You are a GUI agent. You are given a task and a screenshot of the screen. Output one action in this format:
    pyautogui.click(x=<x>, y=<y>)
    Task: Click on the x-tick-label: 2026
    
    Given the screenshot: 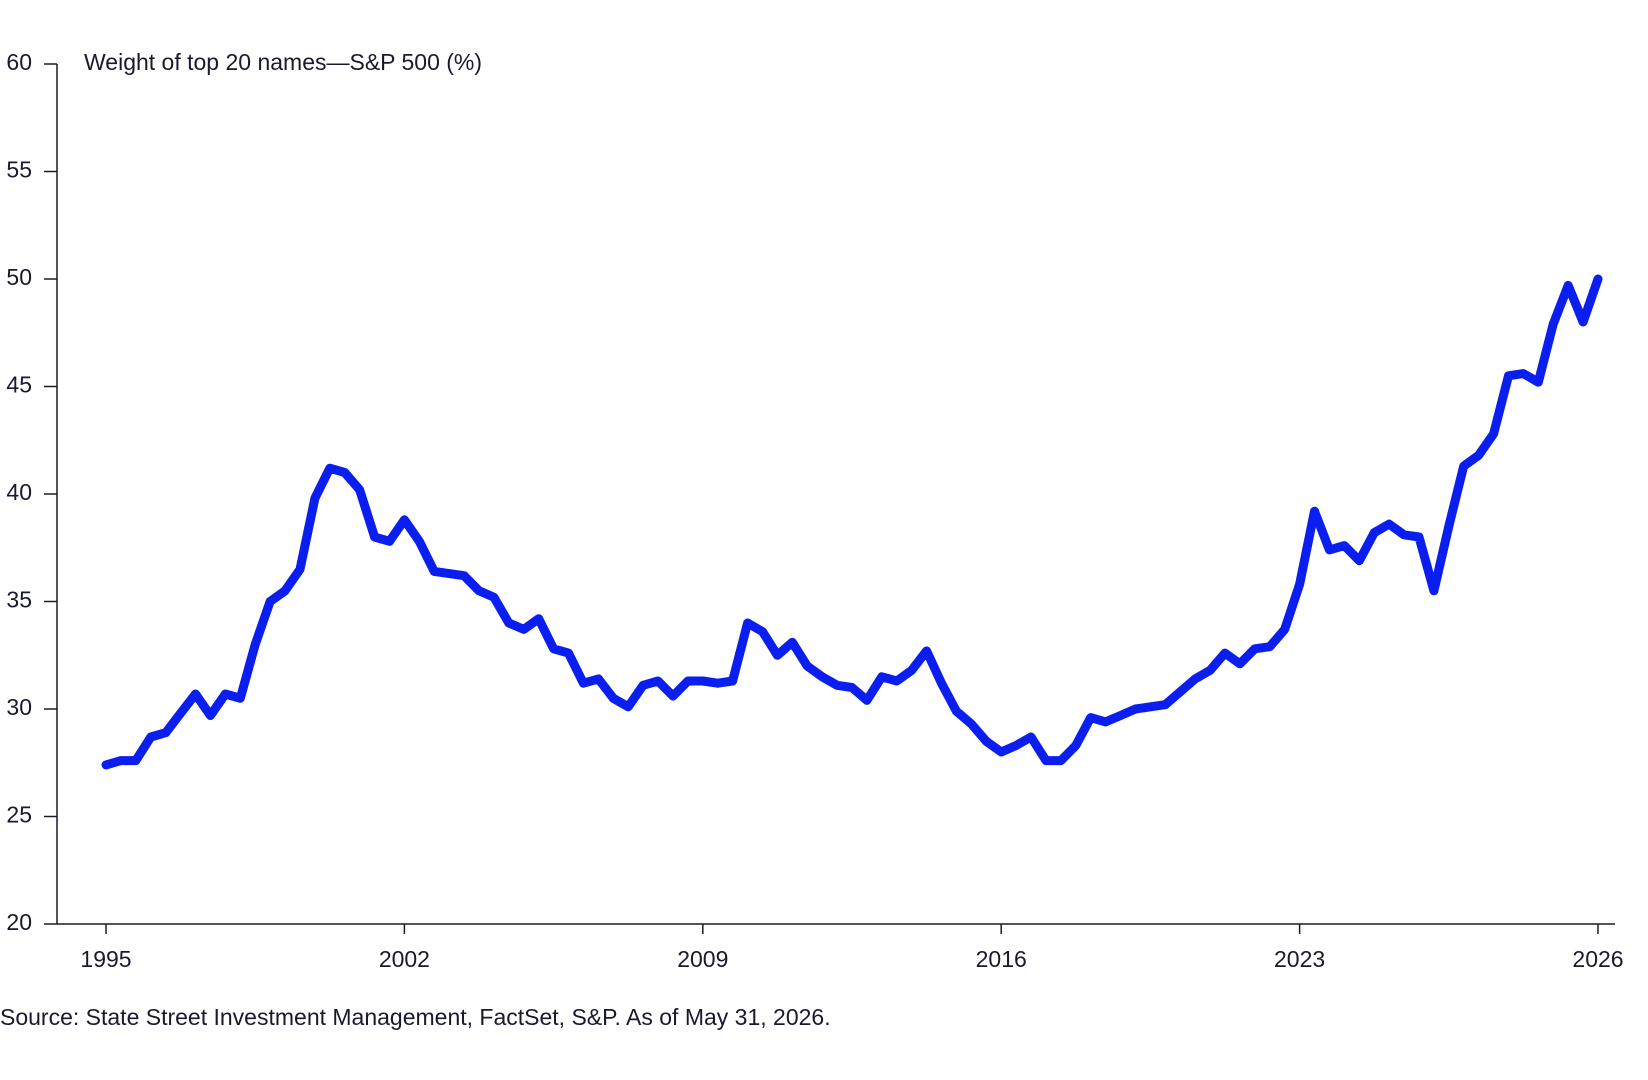 What is the action you would take?
    pyautogui.click(x=1597, y=959)
    